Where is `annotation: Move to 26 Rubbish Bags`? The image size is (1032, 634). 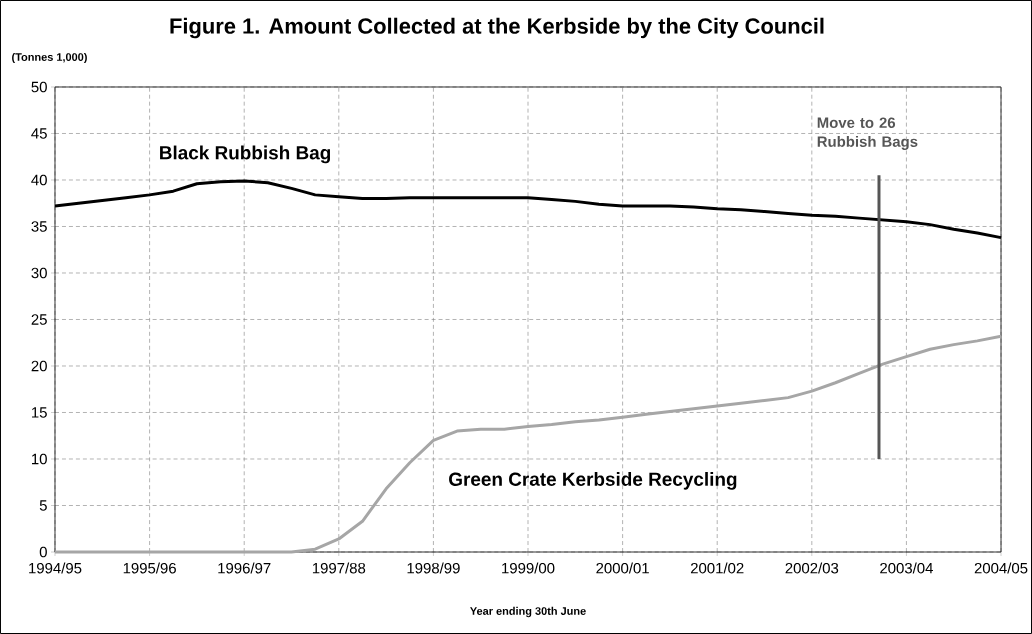 annotation: Move to 26 Rubbish Bags is located at coordinates (867, 133).